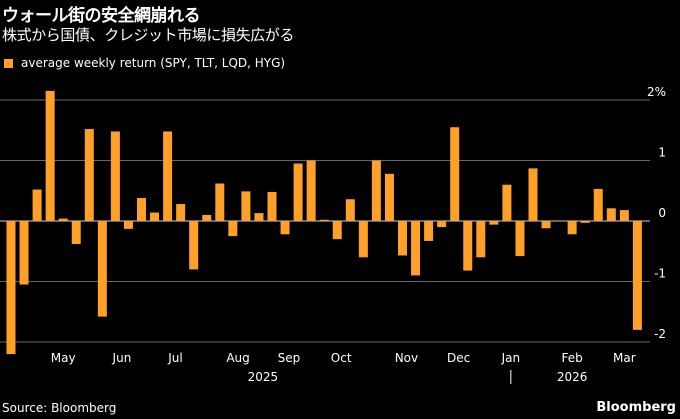 This screenshot has height=419, width=680. What do you see at coordinates (572, 377) in the screenshot?
I see `year-label: 2026` at bounding box center [572, 377].